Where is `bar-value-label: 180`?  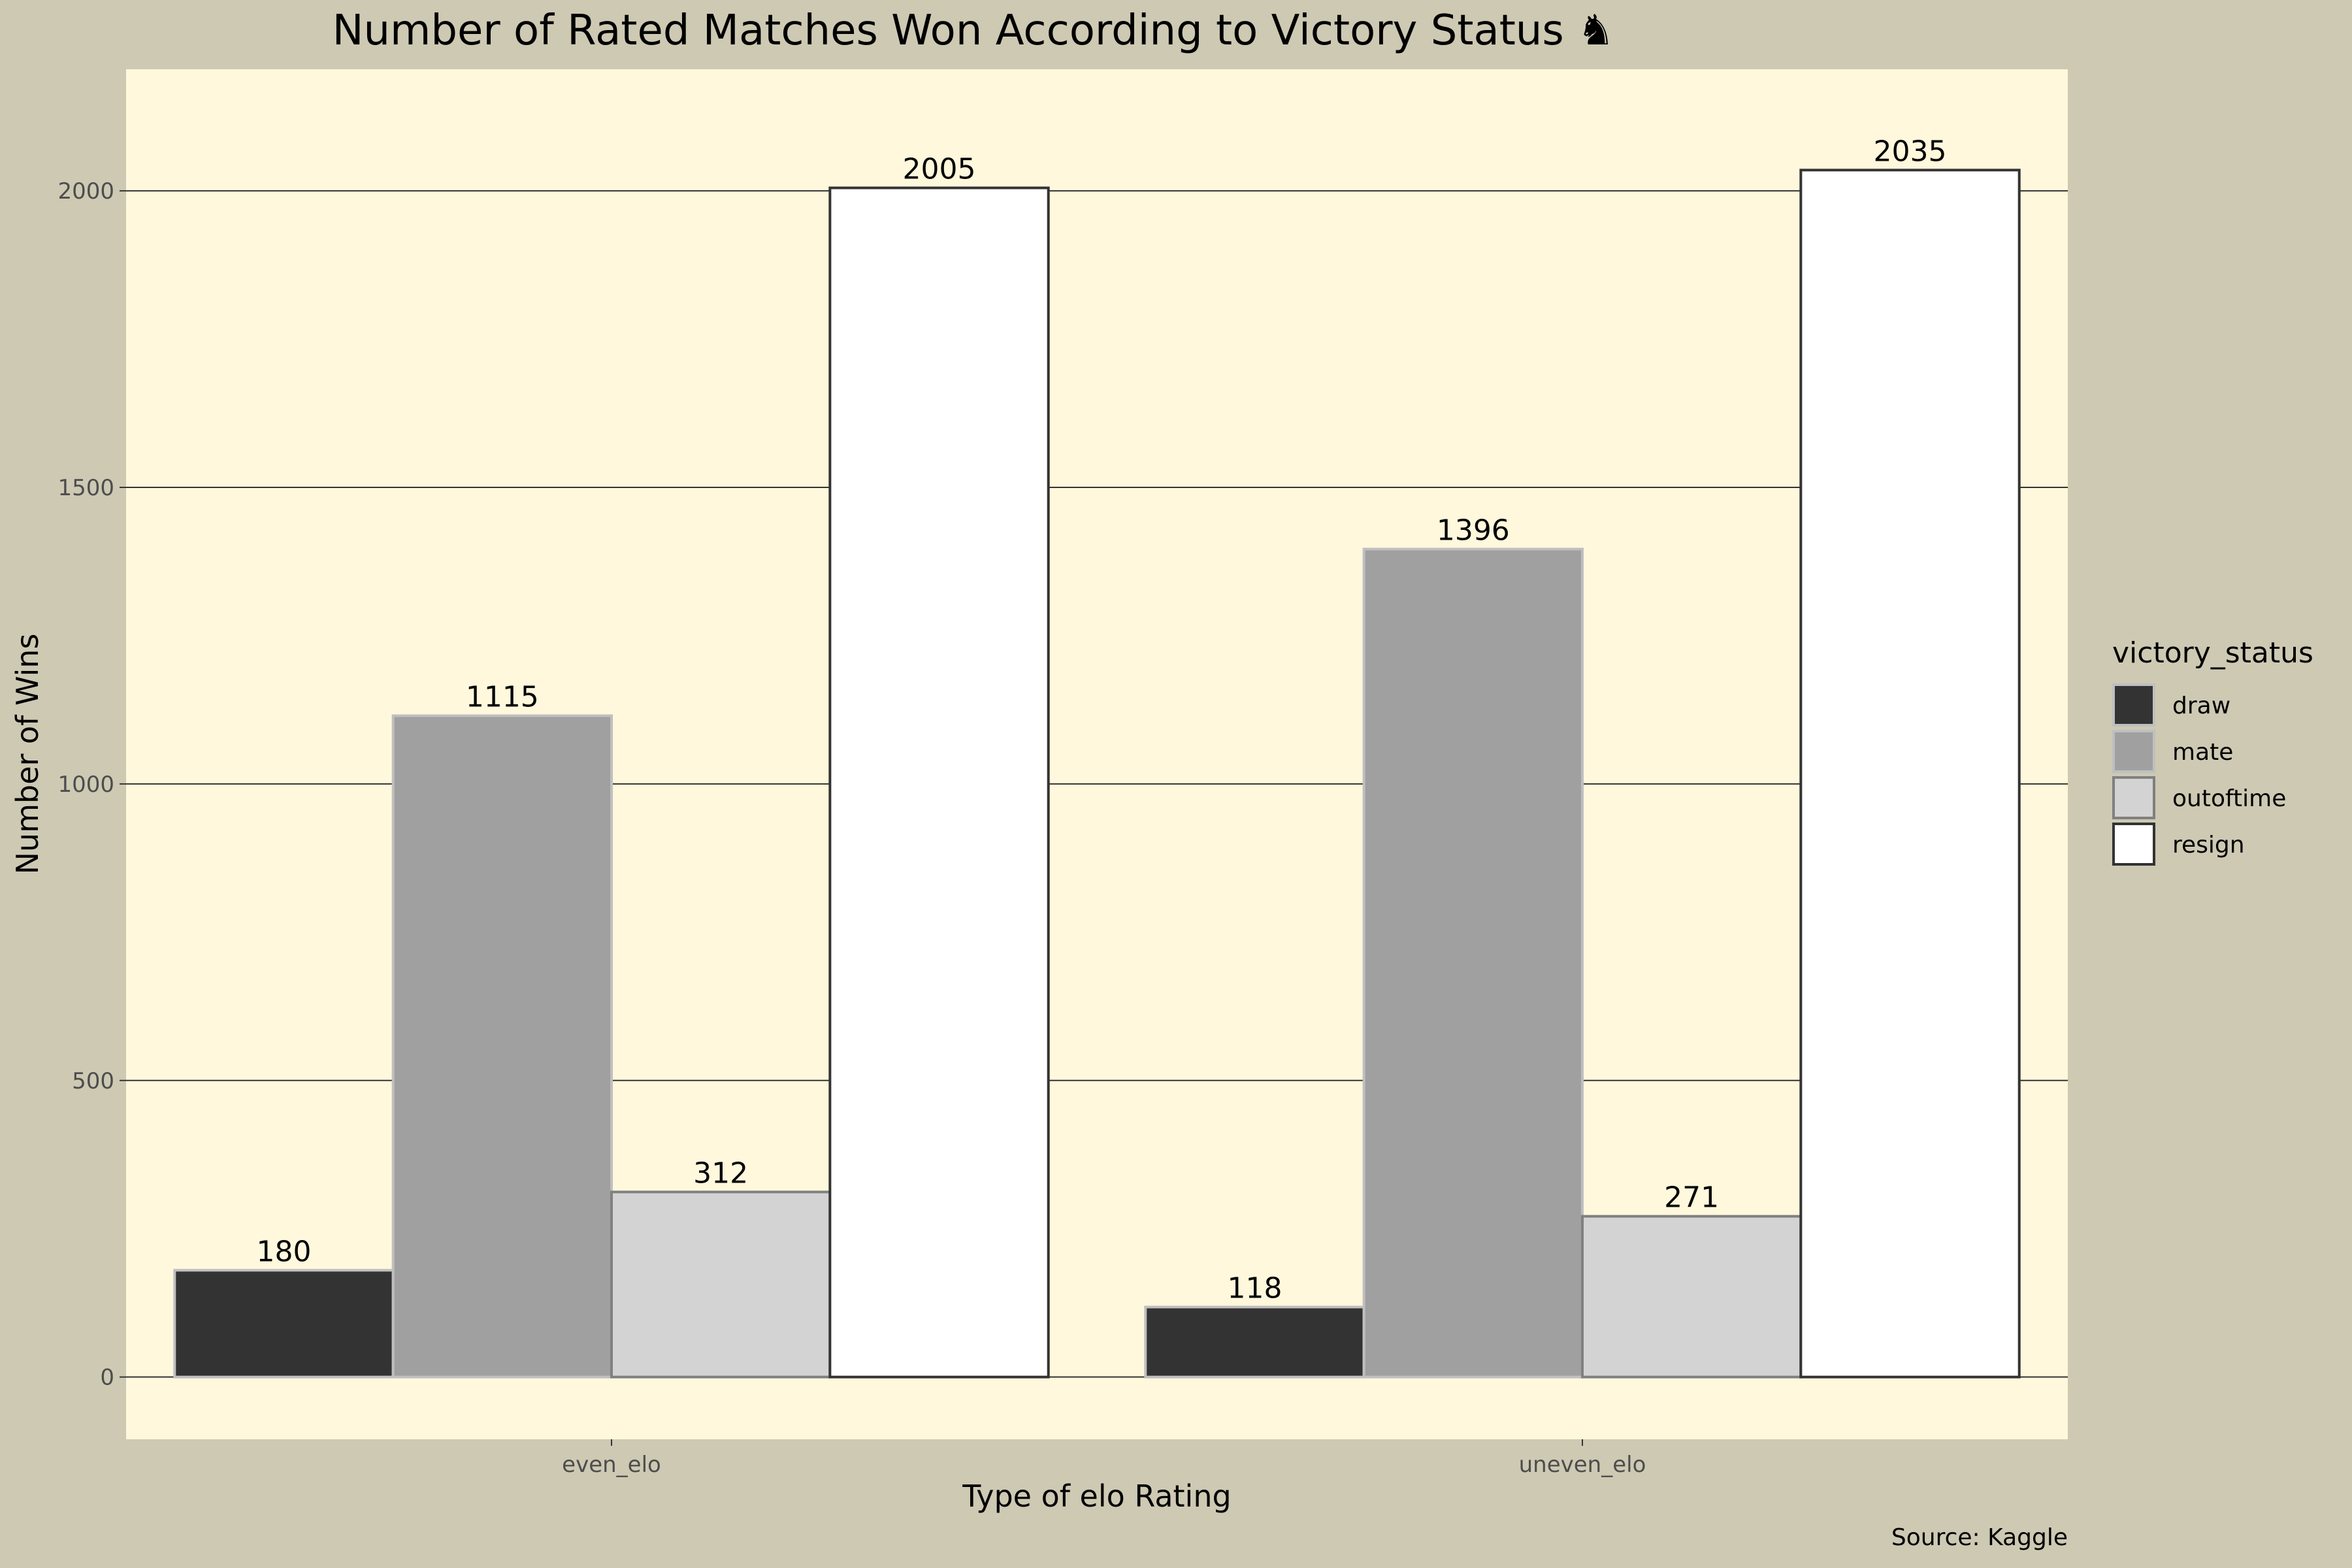
bar-value-label: 180 is located at coordinates (283, 1251).